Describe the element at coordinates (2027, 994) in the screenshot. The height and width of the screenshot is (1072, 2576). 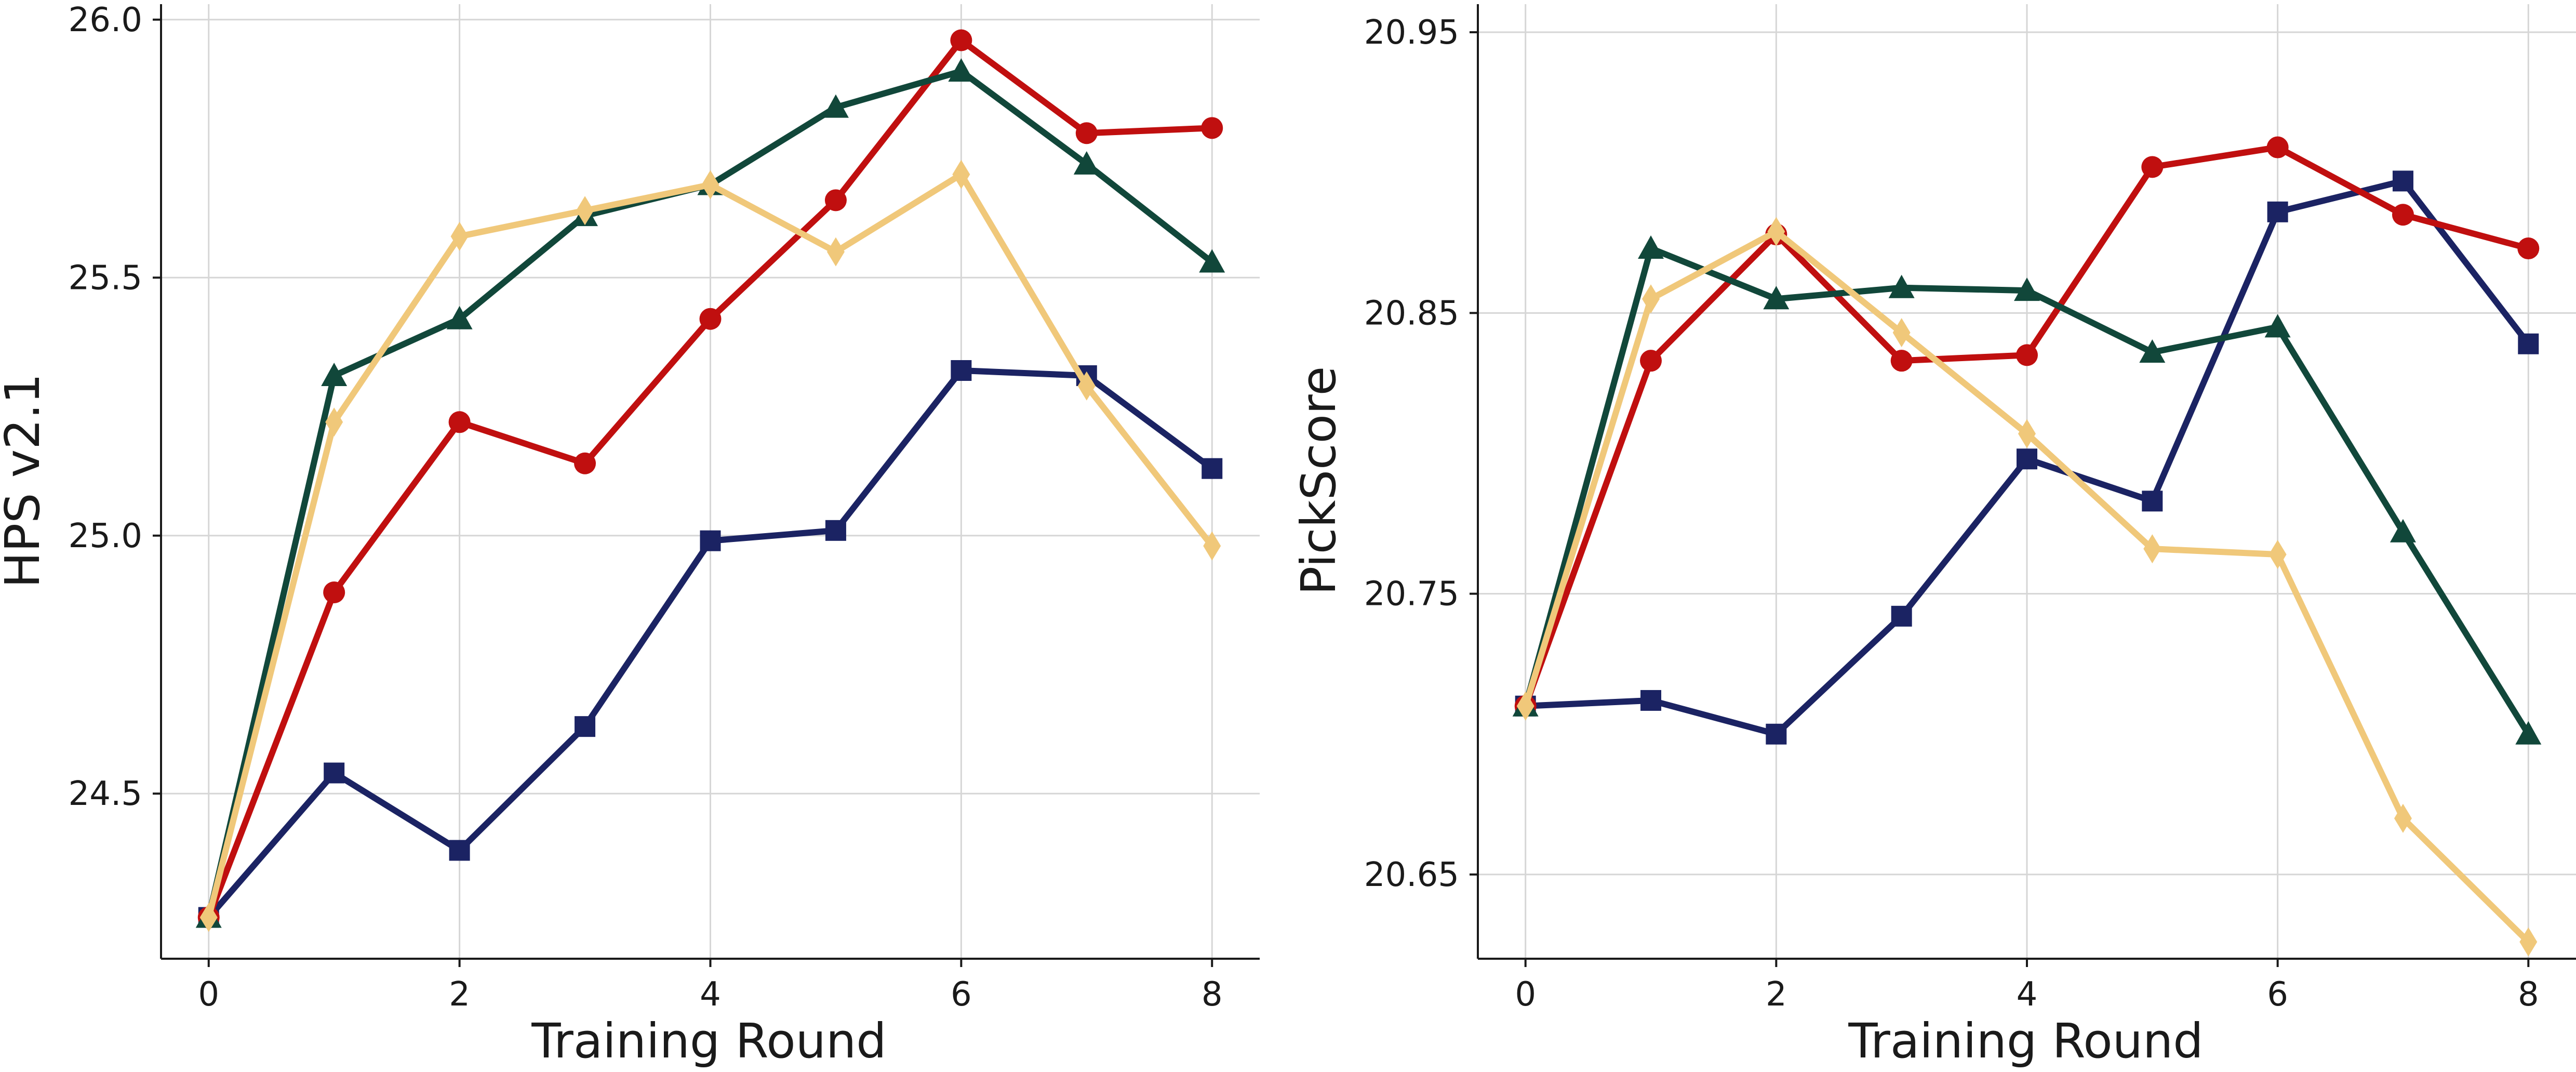
I see `right-x-tick-label: 4` at that location.